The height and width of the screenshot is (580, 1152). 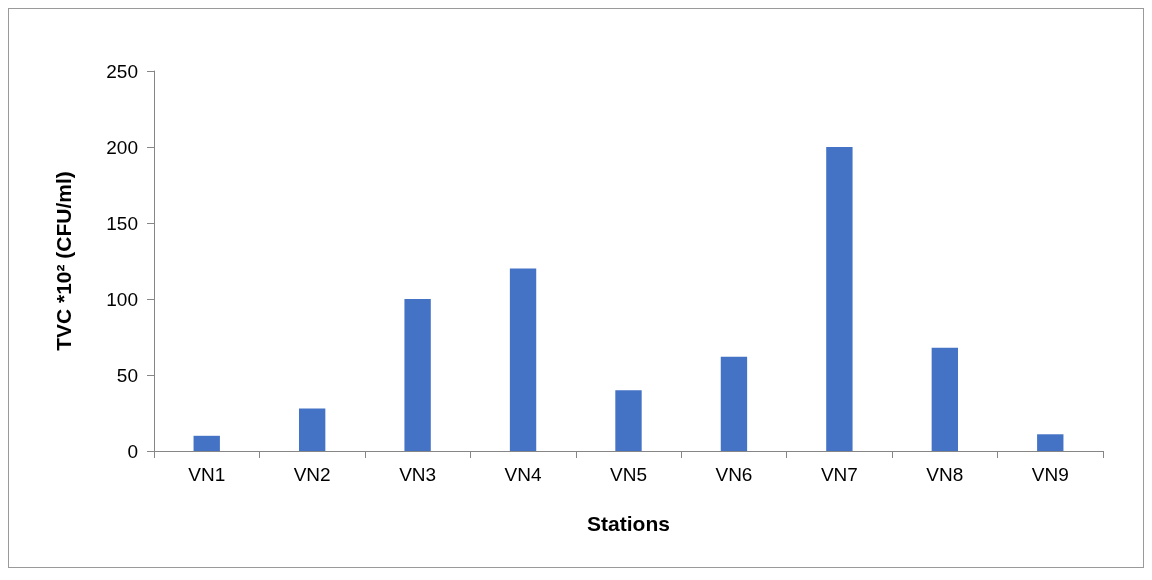 What do you see at coordinates (734, 474) in the screenshot?
I see `x-tick-label: VN6` at bounding box center [734, 474].